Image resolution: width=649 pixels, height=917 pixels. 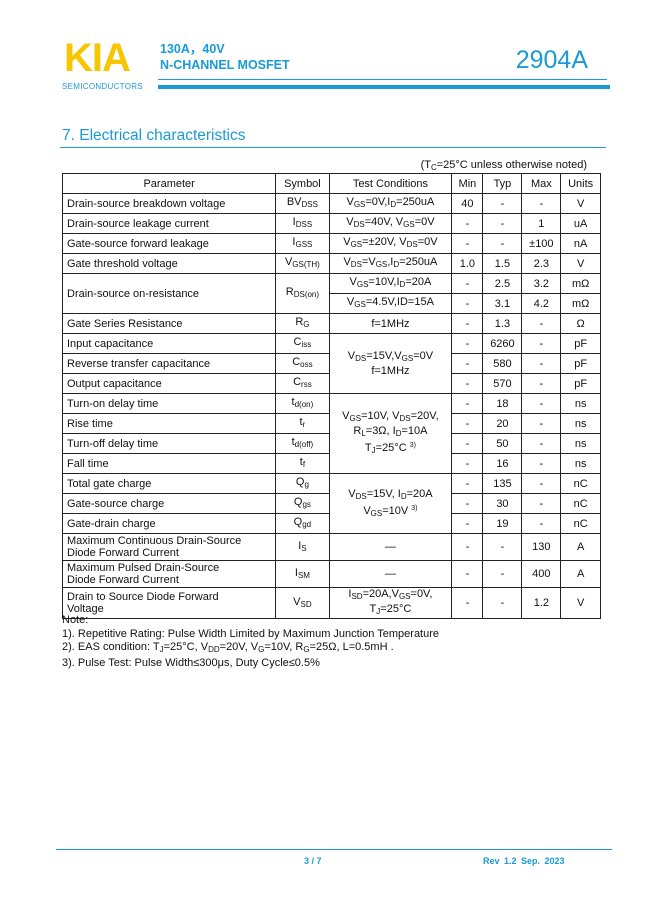 I want to click on parameter-cell: Total gate charge, so click(x=169, y=483).